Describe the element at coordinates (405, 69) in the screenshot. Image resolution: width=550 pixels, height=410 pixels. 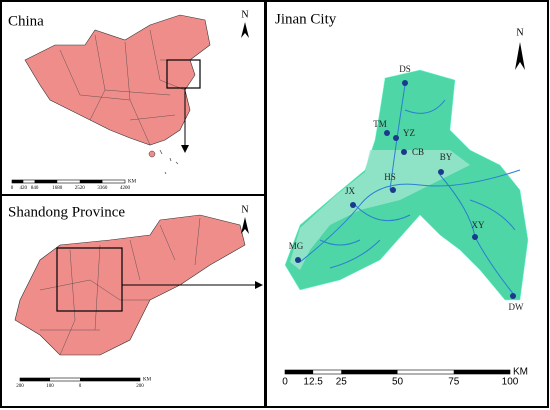
I see `station-label: DS` at that location.